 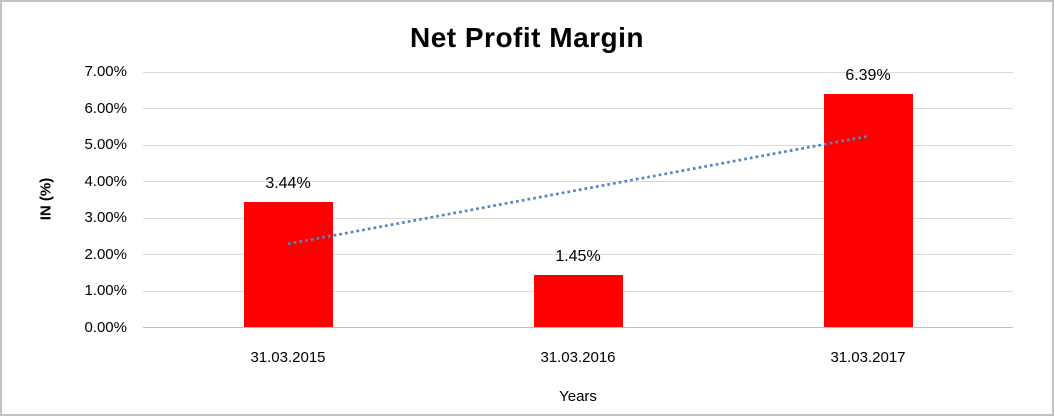 I want to click on x-axis-title: Years, so click(x=578, y=396).